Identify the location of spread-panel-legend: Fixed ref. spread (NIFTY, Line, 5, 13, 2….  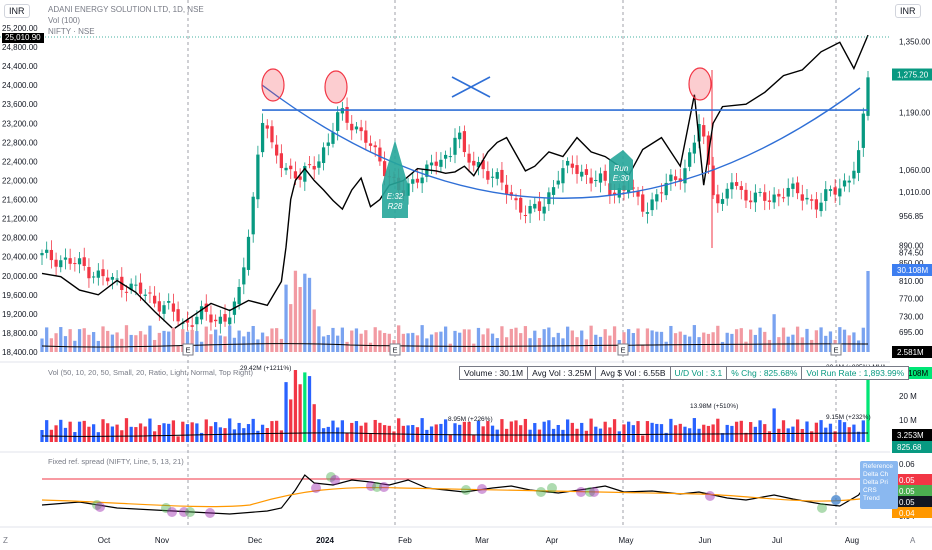
(116, 461).